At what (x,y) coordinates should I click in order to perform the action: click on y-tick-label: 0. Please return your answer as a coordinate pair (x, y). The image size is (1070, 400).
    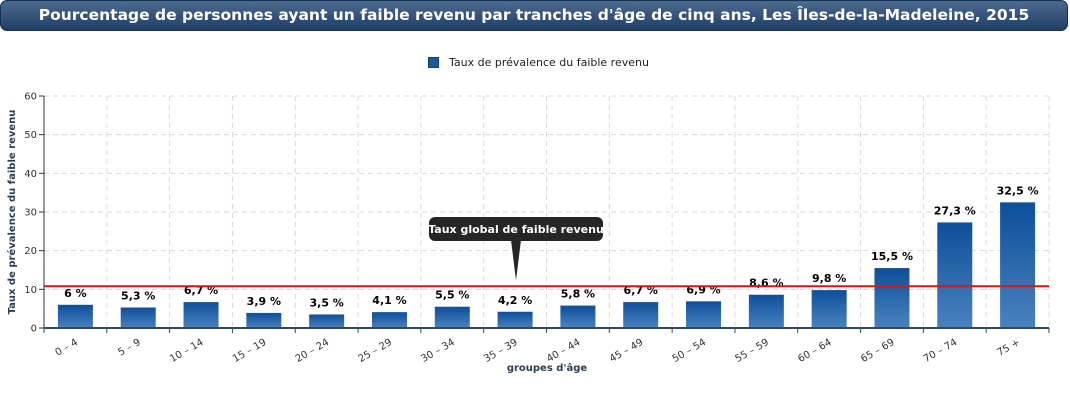
    Looking at the image, I should click on (34, 329).